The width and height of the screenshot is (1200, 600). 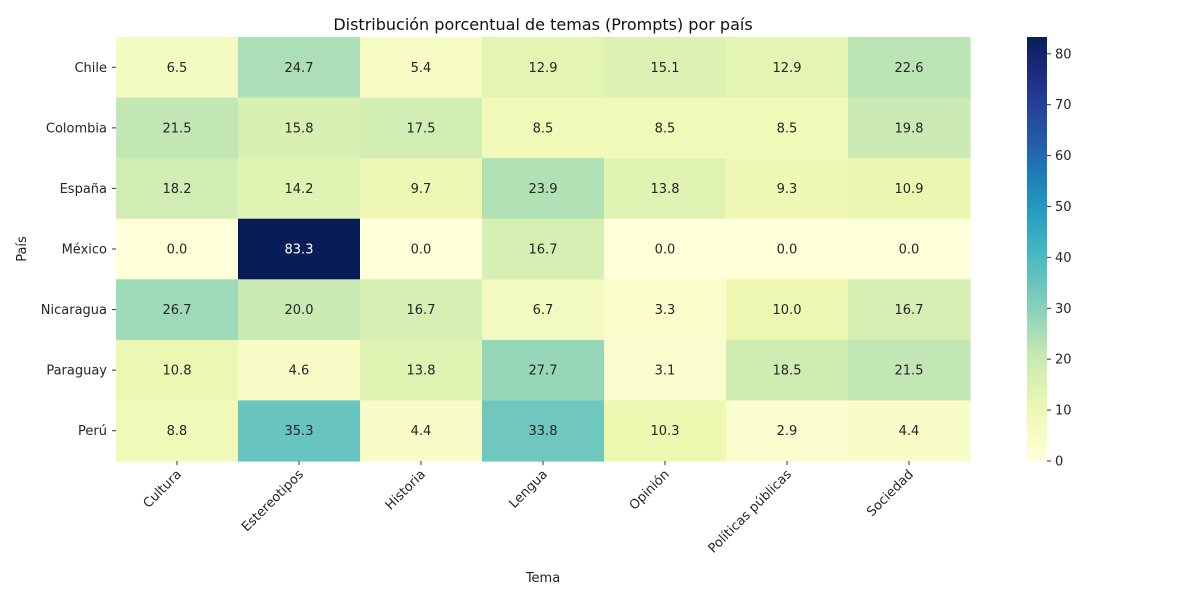 What do you see at coordinates (76, 128) in the screenshot?
I see `y-tick-label: Colombia` at bounding box center [76, 128].